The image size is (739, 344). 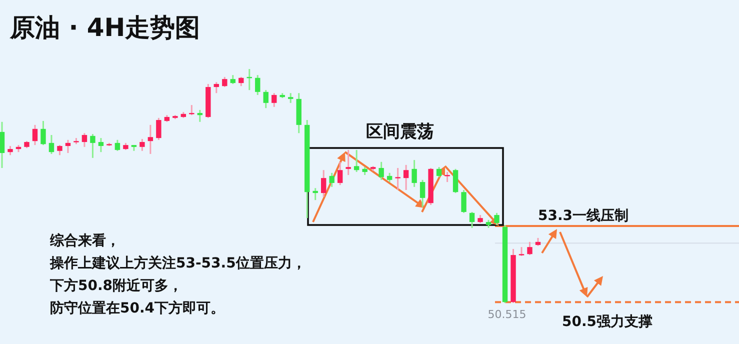 I want to click on annotation: 综合来看，, so click(x=84, y=240).